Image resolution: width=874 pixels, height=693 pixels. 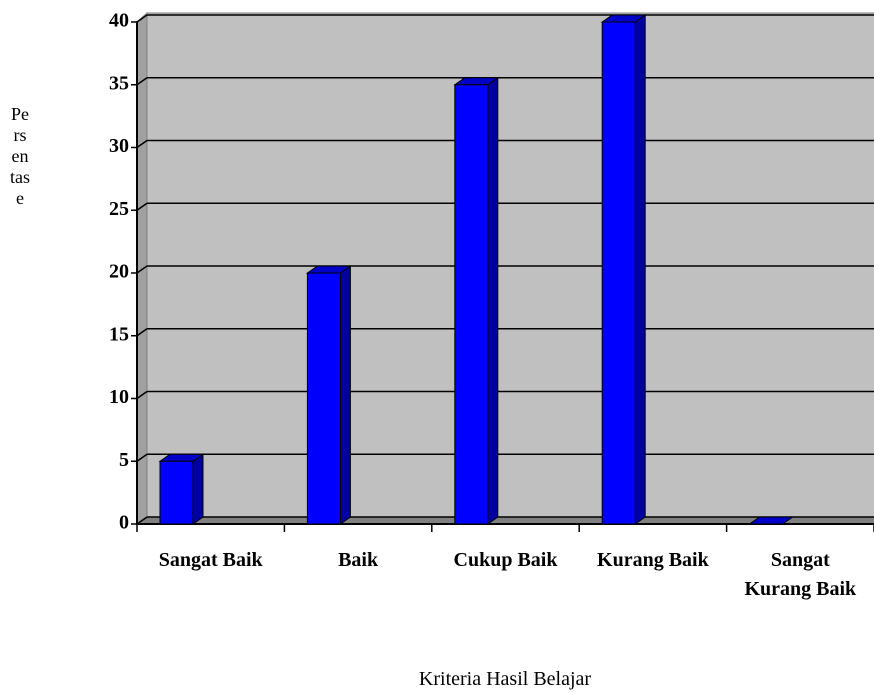 What do you see at coordinates (653, 560) in the screenshot?
I see `x-tick-label: Kurang Baik` at bounding box center [653, 560].